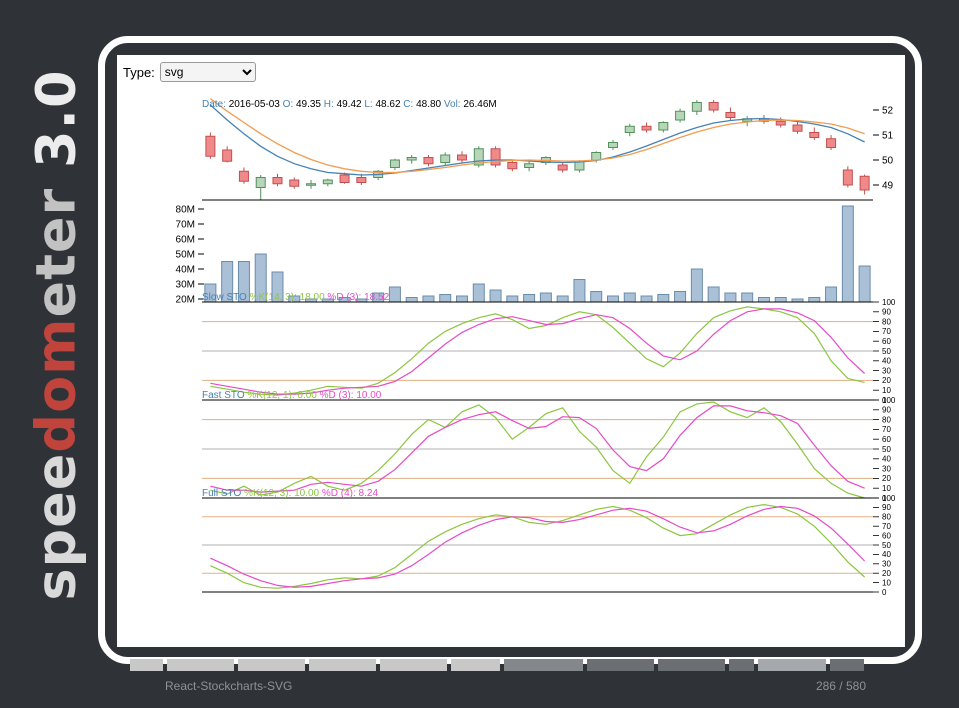  What do you see at coordinates (185, 300) in the screenshot?
I see `volume-tick-label: 20M` at bounding box center [185, 300].